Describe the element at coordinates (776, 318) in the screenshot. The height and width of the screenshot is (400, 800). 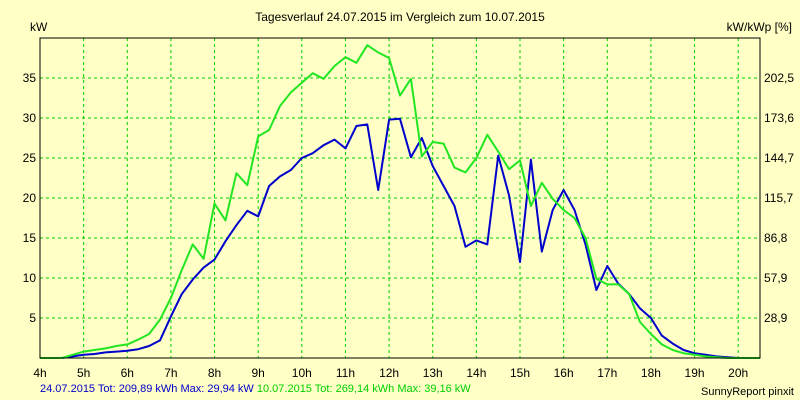
I see `y2-tick-label: 28,9` at that location.